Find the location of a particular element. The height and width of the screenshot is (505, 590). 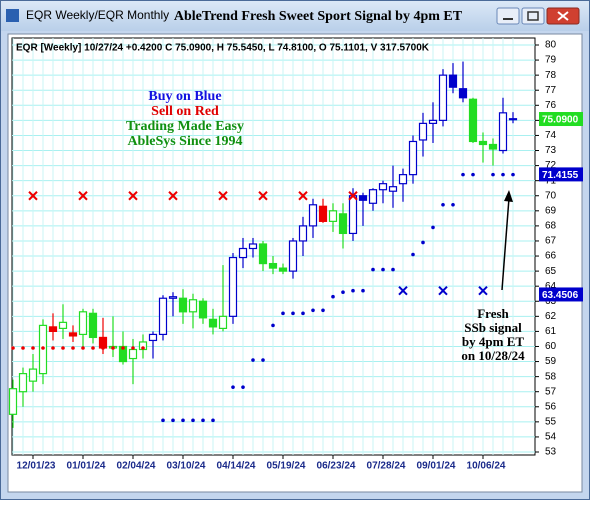

x-tick-label: 02/04/24 is located at coordinates (136, 466).